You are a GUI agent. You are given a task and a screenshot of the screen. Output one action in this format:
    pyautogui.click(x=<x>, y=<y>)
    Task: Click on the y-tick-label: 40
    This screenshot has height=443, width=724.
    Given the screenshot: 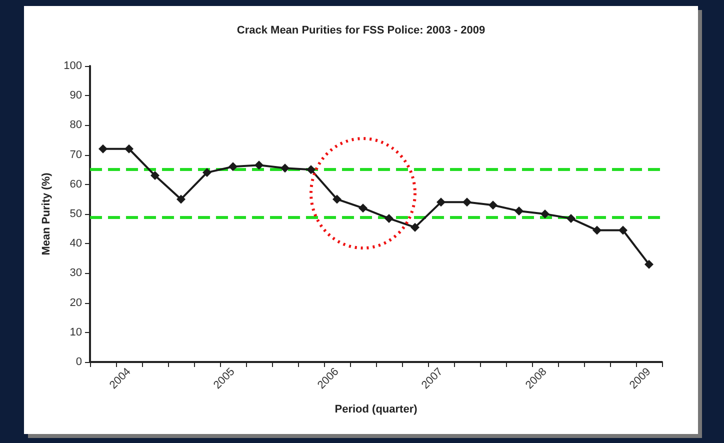 What is the action you would take?
    pyautogui.click(x=76, y=244)
    